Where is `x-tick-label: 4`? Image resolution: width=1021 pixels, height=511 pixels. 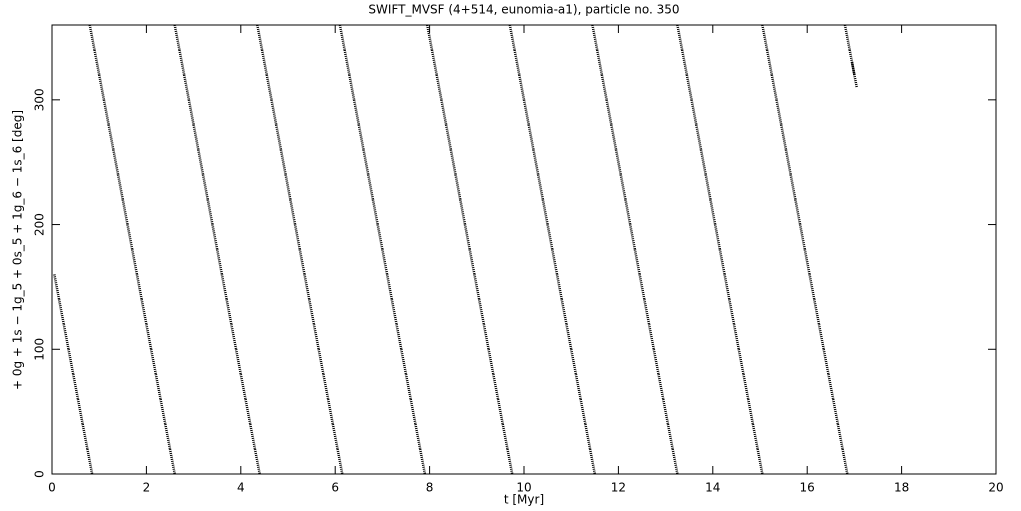
x-tick-label: 4 is located at coordinates (241, 488).